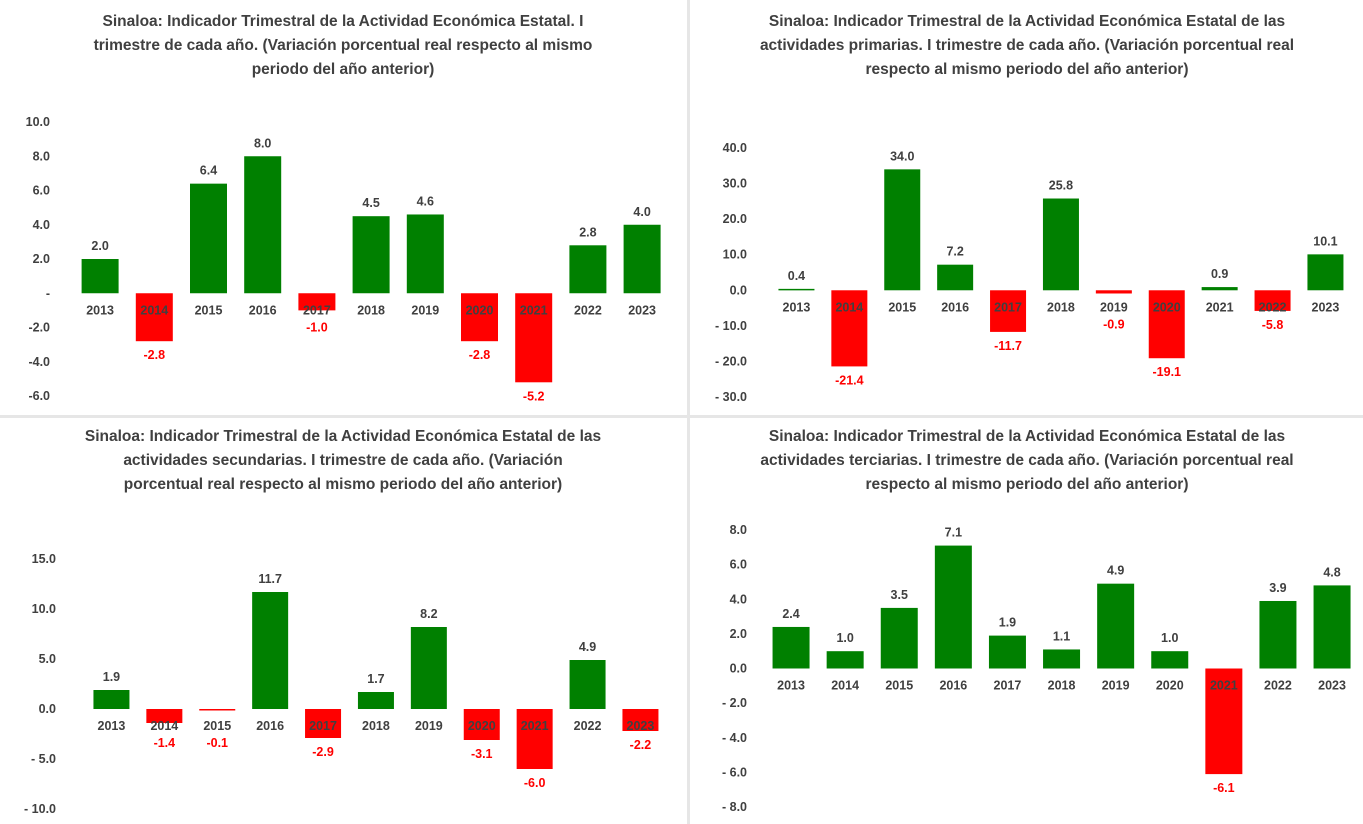 This screenshot has width=1363, height=824. I want to click on data-label: 4.8, so click(1331, 572).